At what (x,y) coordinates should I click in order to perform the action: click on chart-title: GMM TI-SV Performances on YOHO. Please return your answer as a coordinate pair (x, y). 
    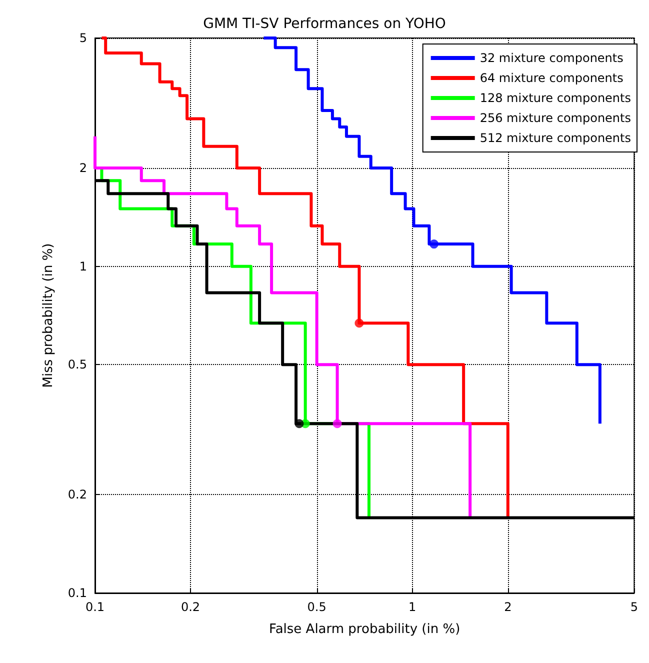
    Looking at the image, I should click on (324, 24).